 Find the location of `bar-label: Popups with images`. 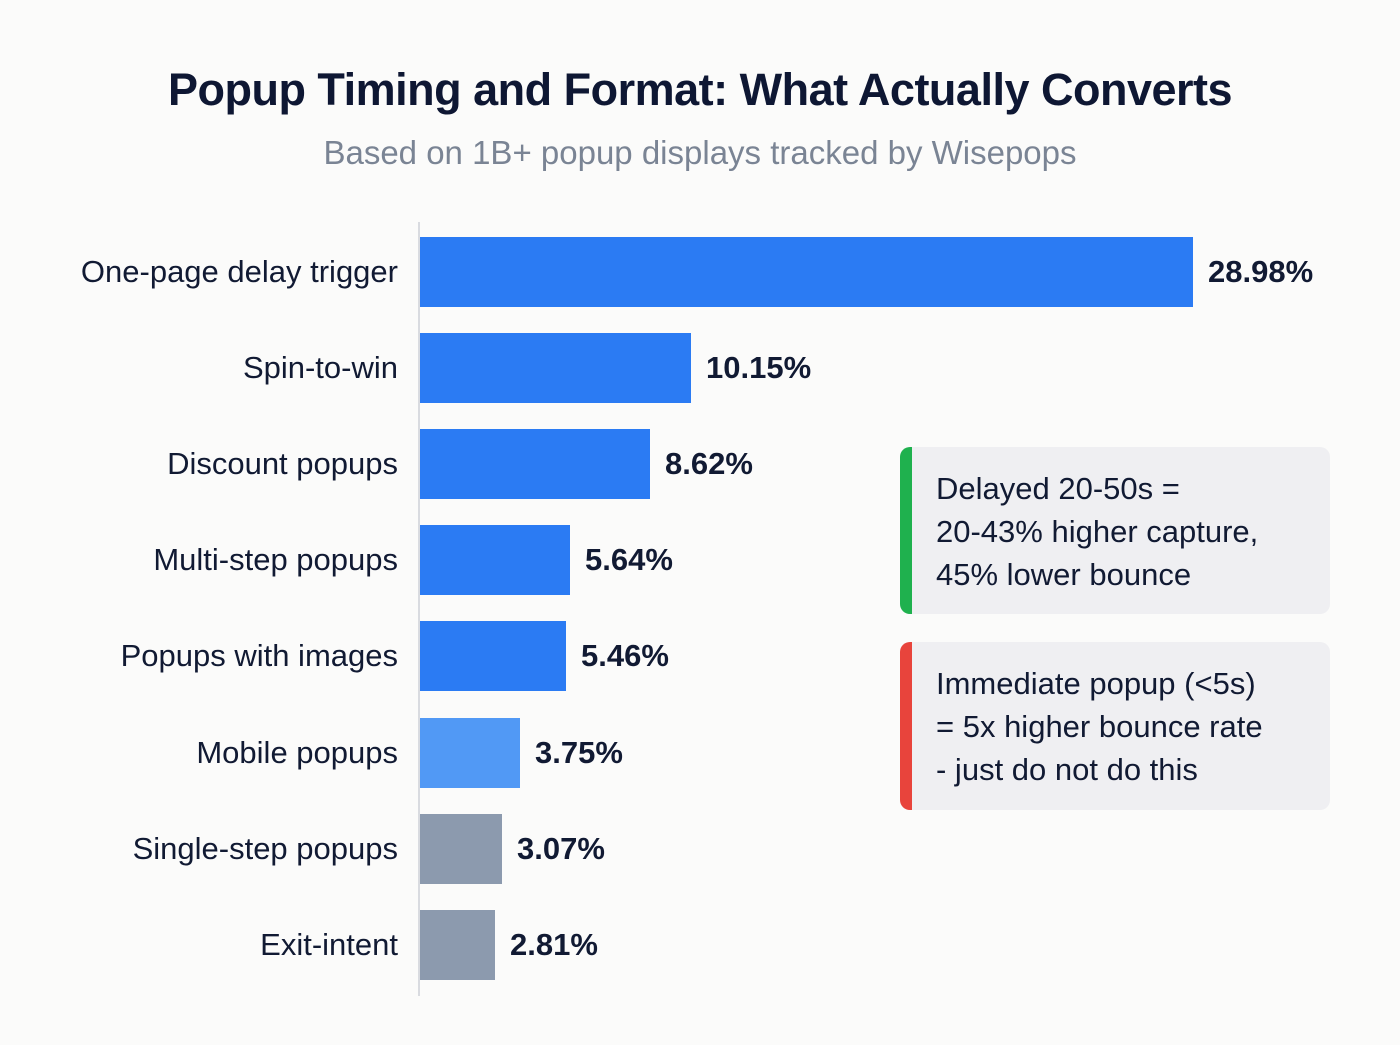

bar-label: Popups with images is located at coordinates (259, 655).